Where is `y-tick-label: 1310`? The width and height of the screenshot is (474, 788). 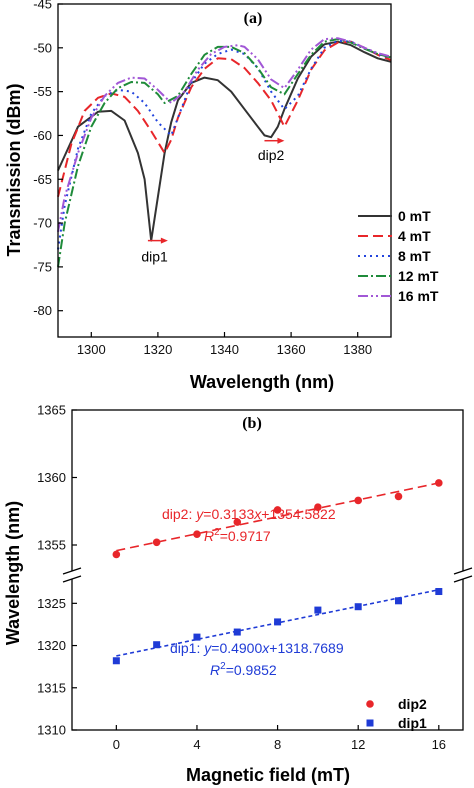
y-tick-label: 1310 is located at coordinates (51, 730).